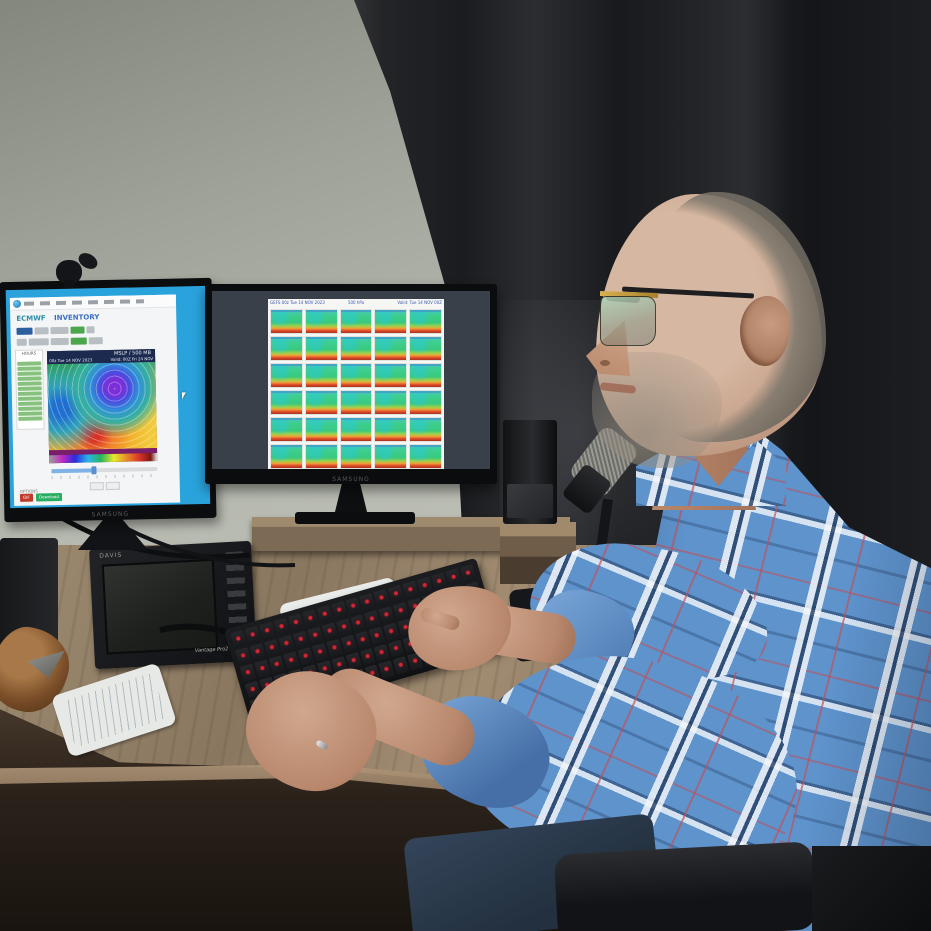 This screenshot has height=931, width=931. What do you see at coordinates (48, 497) in the screenshot?
I see `download-button: Download` at bounding box center [48, 497].